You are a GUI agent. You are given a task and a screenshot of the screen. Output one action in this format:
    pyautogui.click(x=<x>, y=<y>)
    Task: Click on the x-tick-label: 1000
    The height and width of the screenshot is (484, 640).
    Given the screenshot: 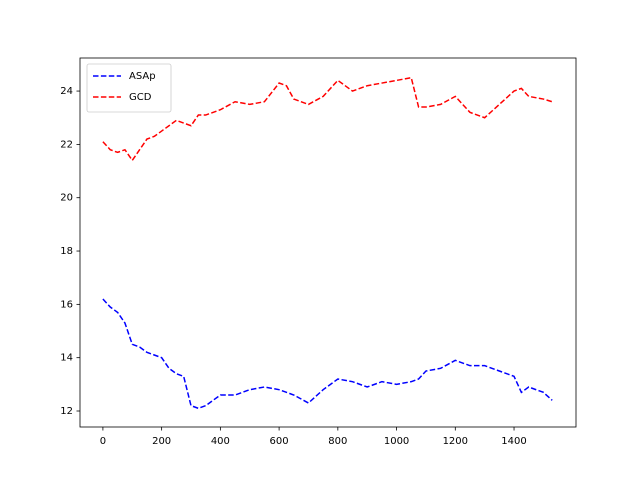 What is the action you would take?
    pyautogui.click(x=396, y=441)
    